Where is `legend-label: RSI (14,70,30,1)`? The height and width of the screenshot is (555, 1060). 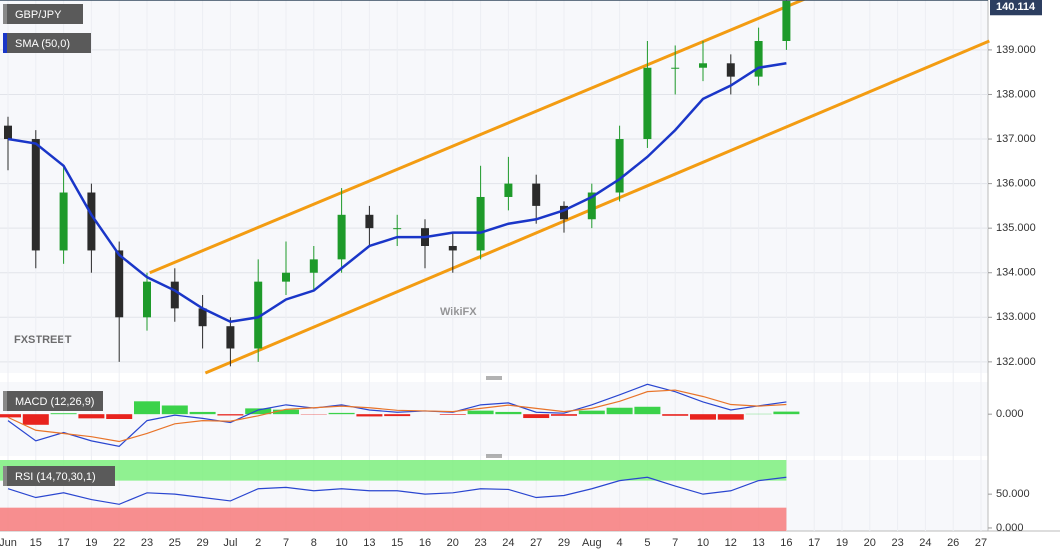
legend-label: RSI (14,70,30,1) is located at coordinates (55, 477).